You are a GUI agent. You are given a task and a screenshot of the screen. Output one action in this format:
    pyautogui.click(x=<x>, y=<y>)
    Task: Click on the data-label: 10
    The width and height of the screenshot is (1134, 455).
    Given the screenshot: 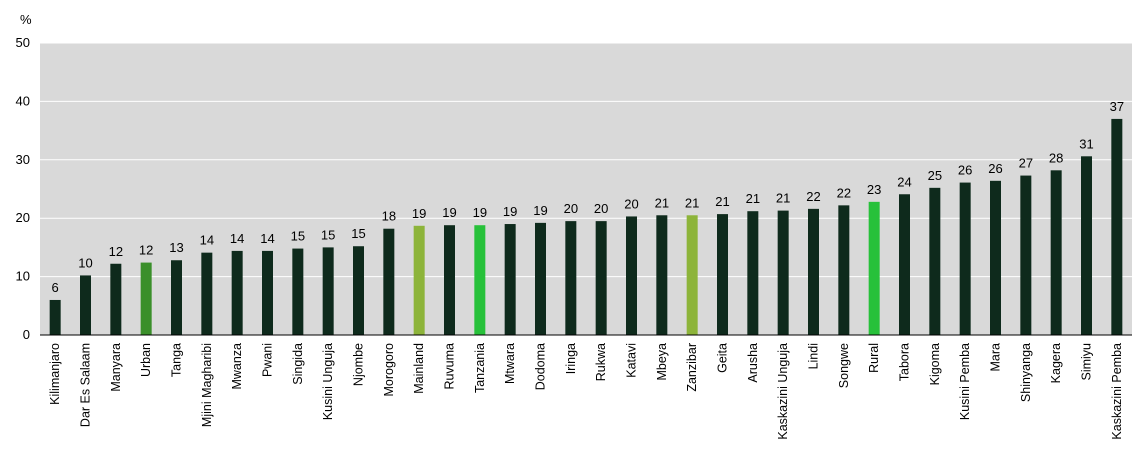 What is the action you would take?
    pyautogui.click(x=85, y=262)
    